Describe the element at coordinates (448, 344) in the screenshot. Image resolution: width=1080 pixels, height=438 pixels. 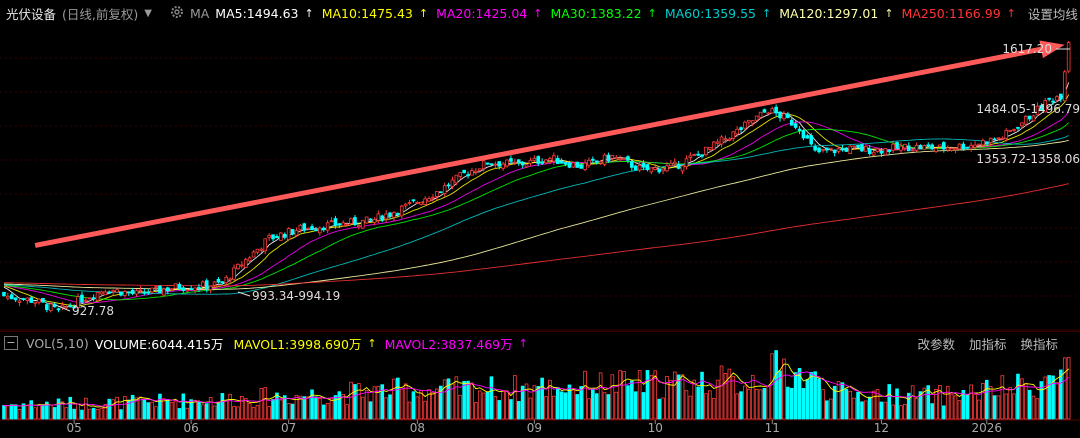
I see `mavol2-value: MAVOL2:3837.469万` at that location.